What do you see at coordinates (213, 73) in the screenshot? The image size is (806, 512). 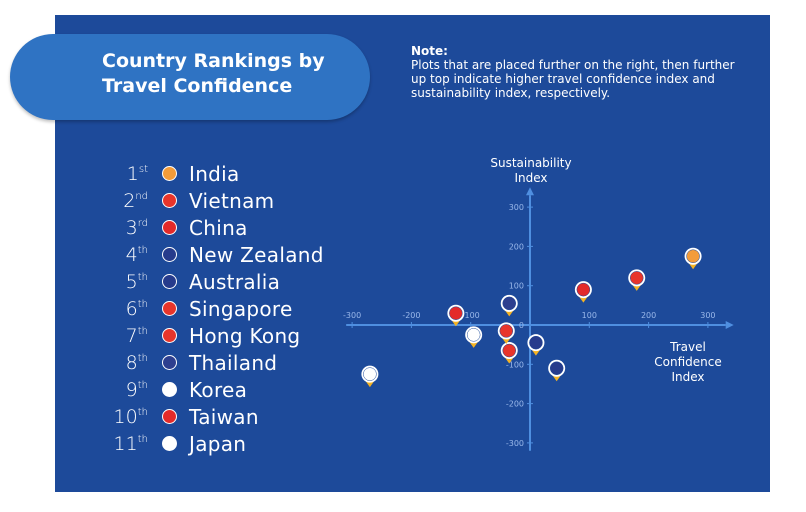 I see `page-title: Country Rankings by Travel Confidence` at bounding box center [213, 73].